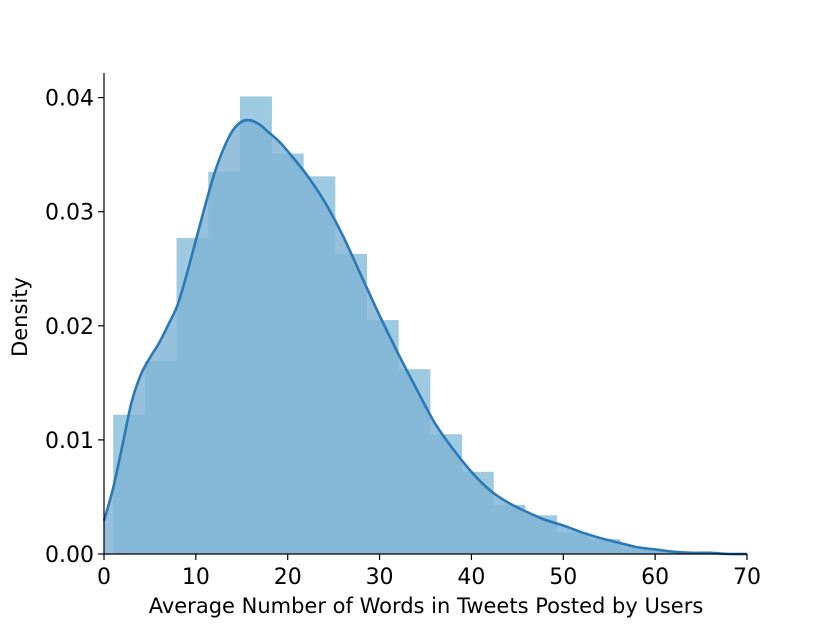 The height and width of the screenshot is (628, 830). I want to click on y-axis-label: Density, so click(20, 317).